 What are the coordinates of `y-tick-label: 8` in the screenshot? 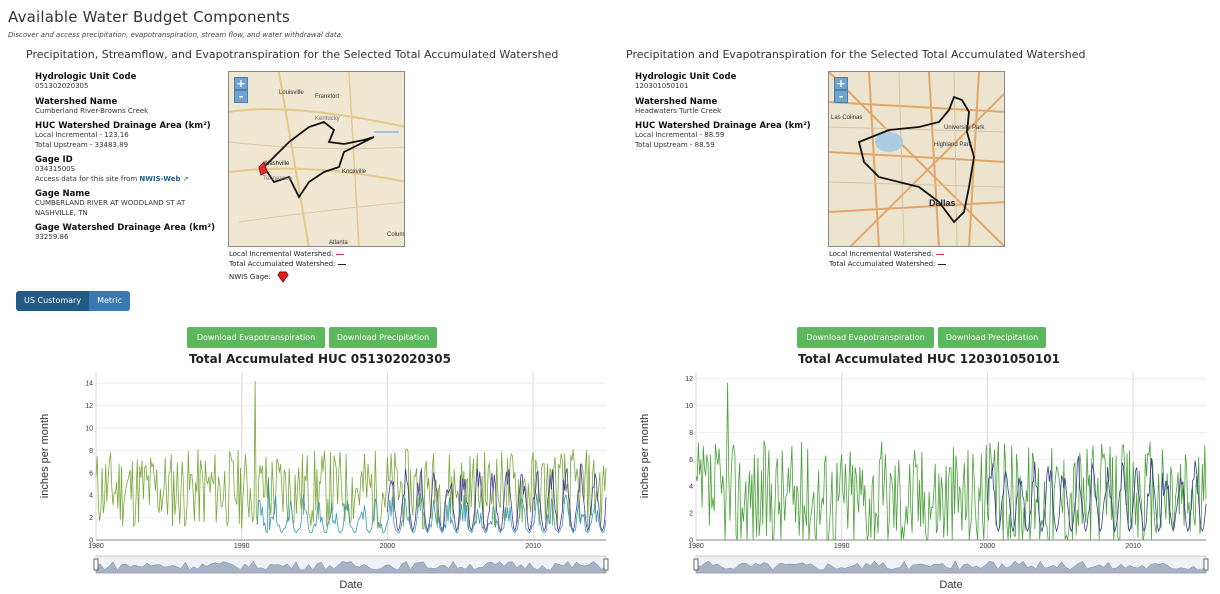 It's located at (91, 451).